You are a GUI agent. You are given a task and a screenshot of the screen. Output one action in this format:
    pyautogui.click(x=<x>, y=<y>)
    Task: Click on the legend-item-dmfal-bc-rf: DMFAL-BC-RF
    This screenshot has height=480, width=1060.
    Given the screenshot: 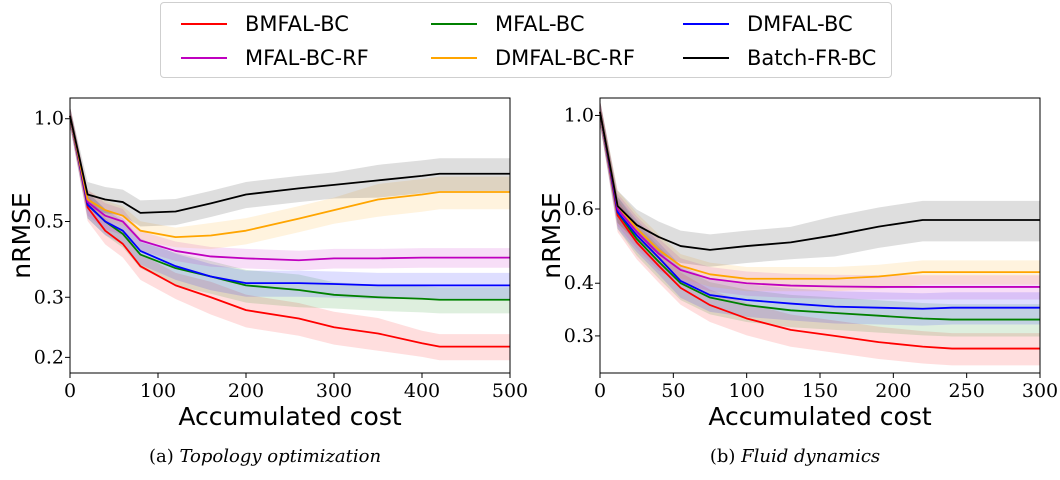 What is the action you would take?
    pyautogui.click(x=533, y=58)
    